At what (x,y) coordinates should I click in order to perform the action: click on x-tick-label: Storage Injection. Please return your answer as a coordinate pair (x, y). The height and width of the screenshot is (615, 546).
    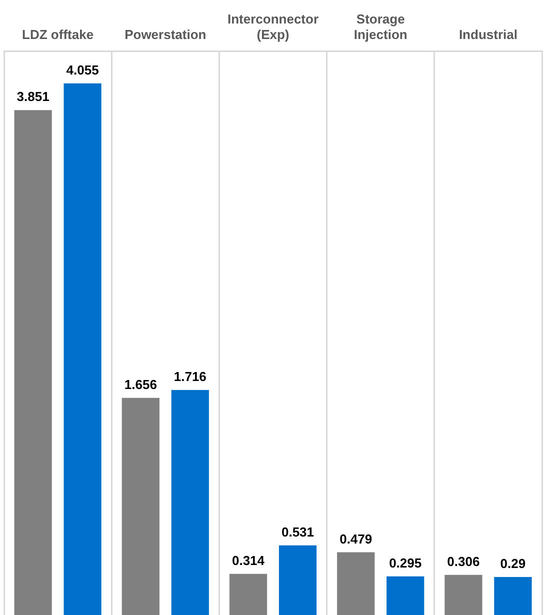
    Looking at the image, I should click on (381, 26).